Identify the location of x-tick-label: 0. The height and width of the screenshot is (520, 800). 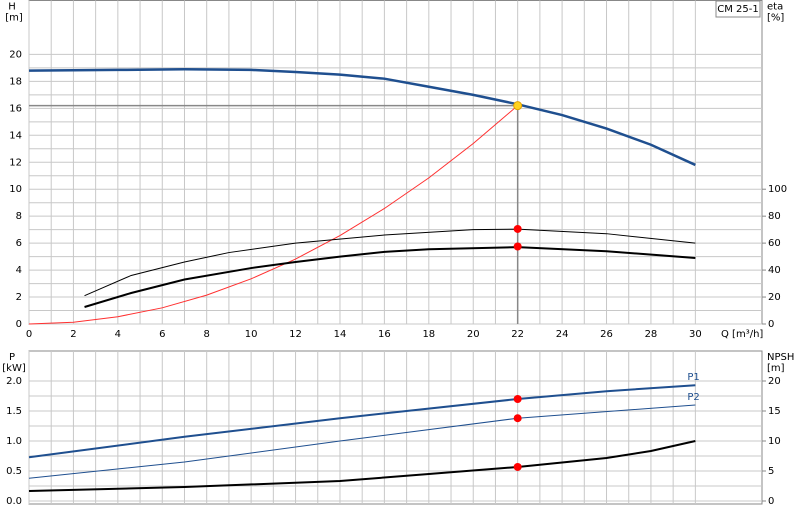
(29, 334).